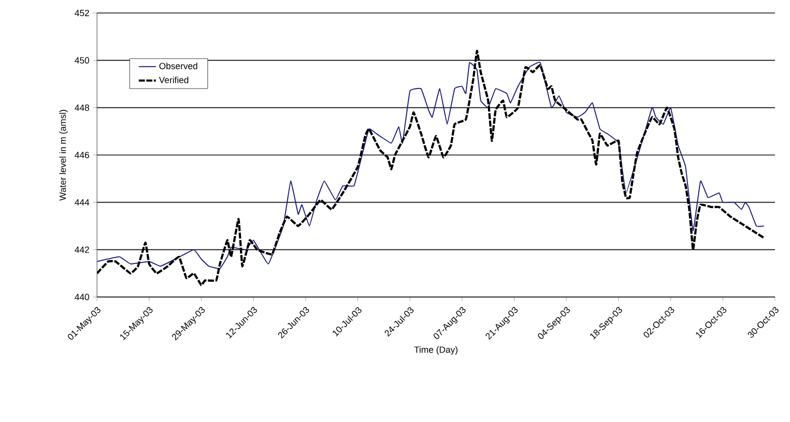  Describe the element at coordinates (82, 107) in the screenshot. I see `y-tick-label: 448` at that location.